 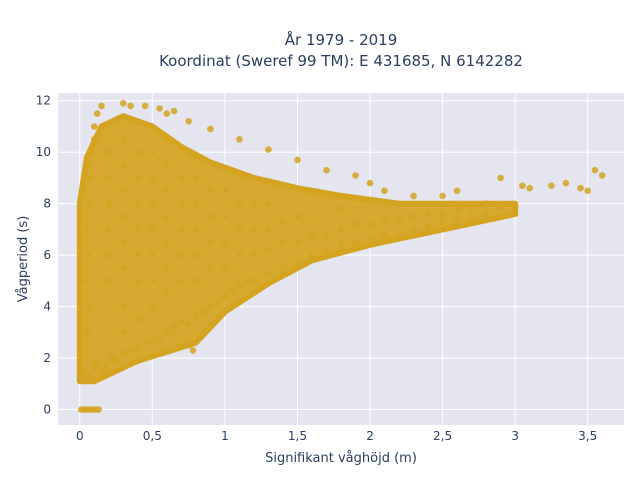 What do you see at coordinates (47, 307) in the screenshot?
I see `y-tick-label: 4` at bounding box center [47, 307].